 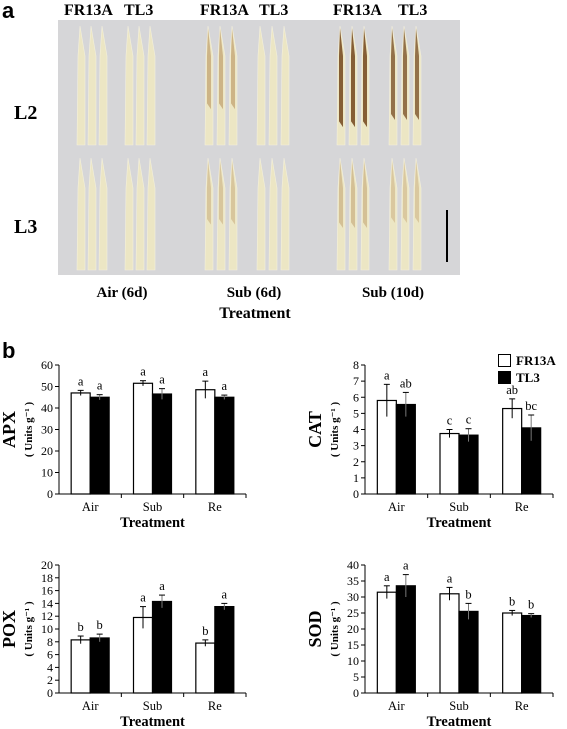 What do you see at coordinates (522, 706) in the screenshot?
I see `sod-category-label: Re` at bounding box center [522, 706].